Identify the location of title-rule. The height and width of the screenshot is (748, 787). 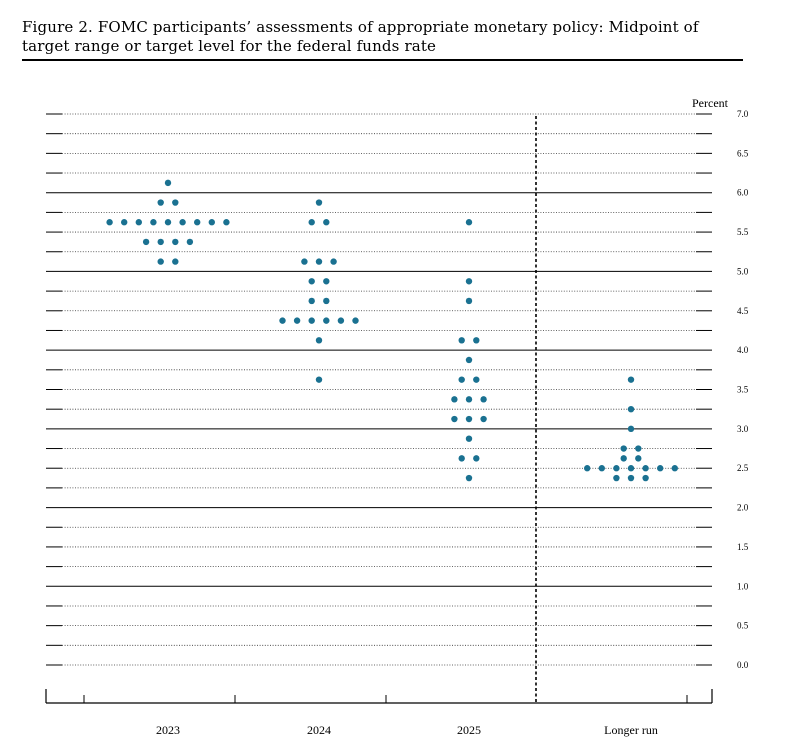
(382, 60).